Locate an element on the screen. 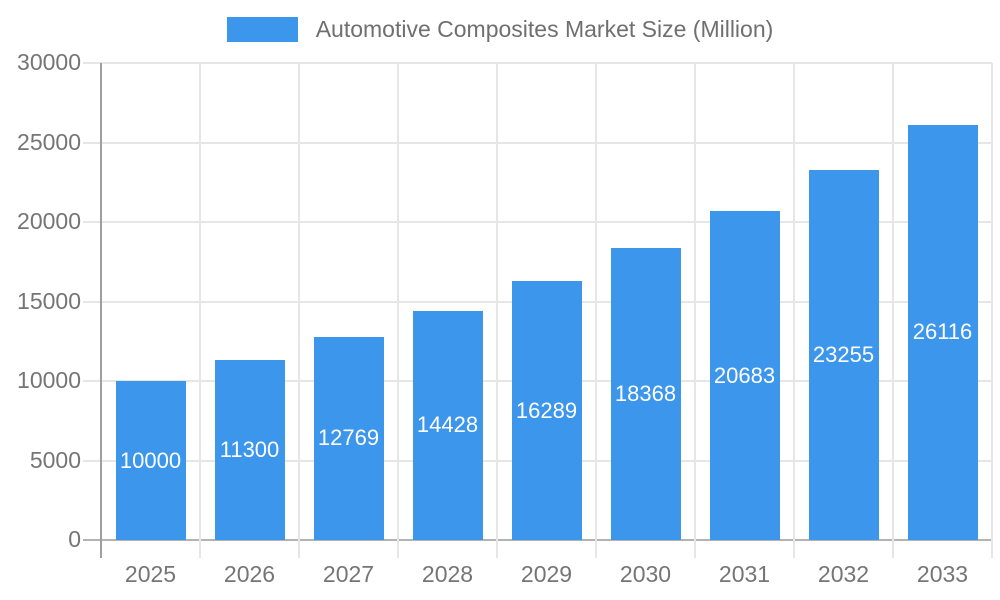 The width and height of the screenshot is (1000, 600). bar-value-label: 16289 is located at coordinates (546, 410).